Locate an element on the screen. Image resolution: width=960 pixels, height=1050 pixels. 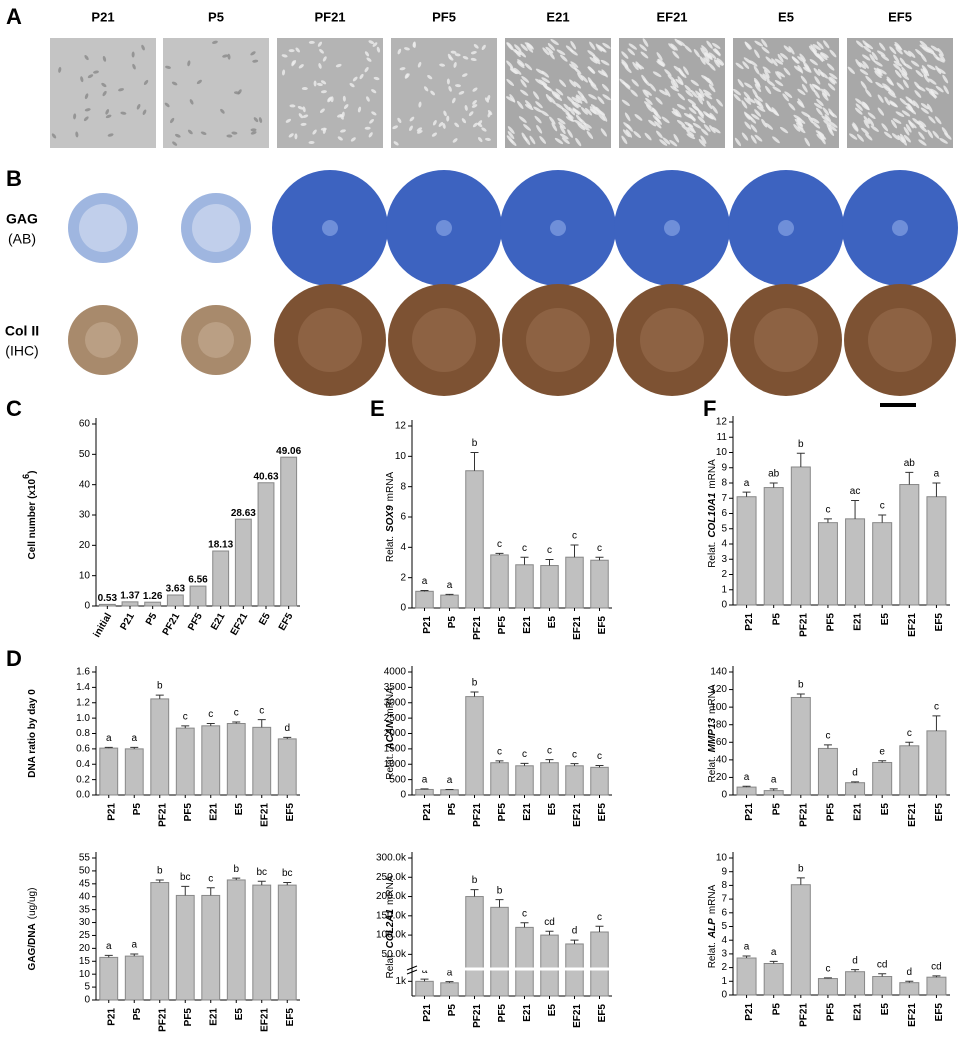
y-axis-title: Relat. COL10A1 mRNA is located at coordinates (712, 513).